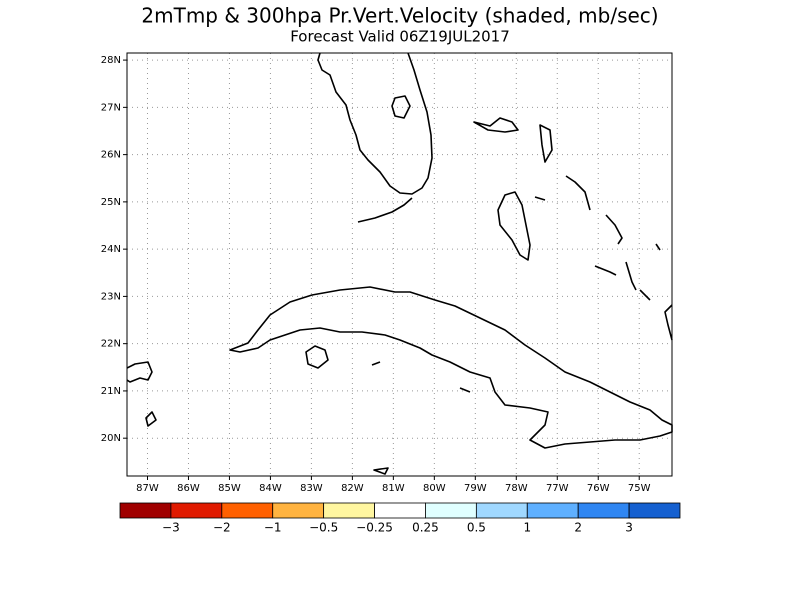 Image resolution: width=800 pixels, height=600 pixels. I want to click on lat-label: 27N, so click(111, 107).